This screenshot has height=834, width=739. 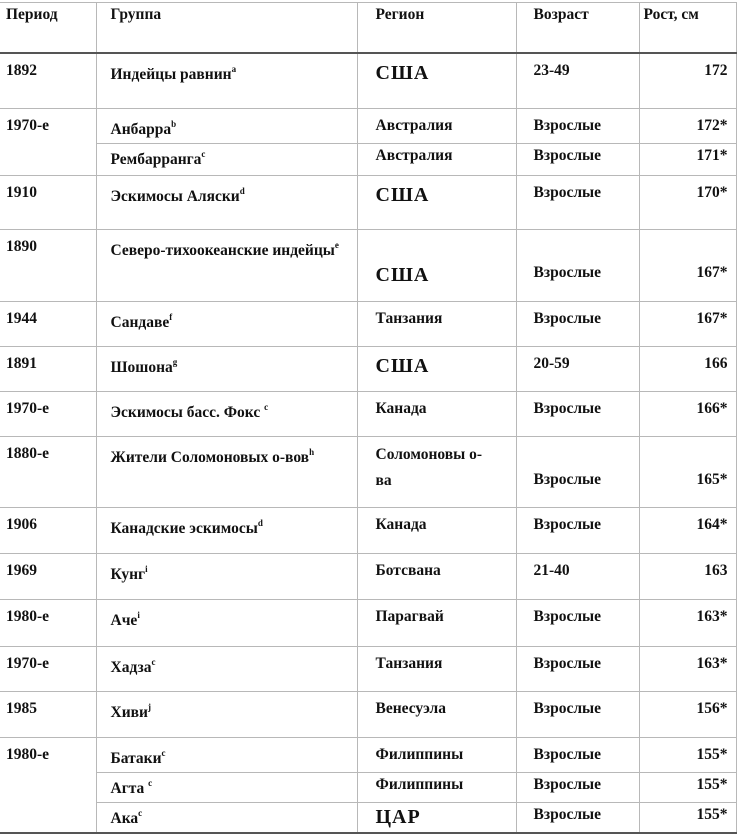 I want to click on cell-region: Парагвай, so click(x=436, y=622).